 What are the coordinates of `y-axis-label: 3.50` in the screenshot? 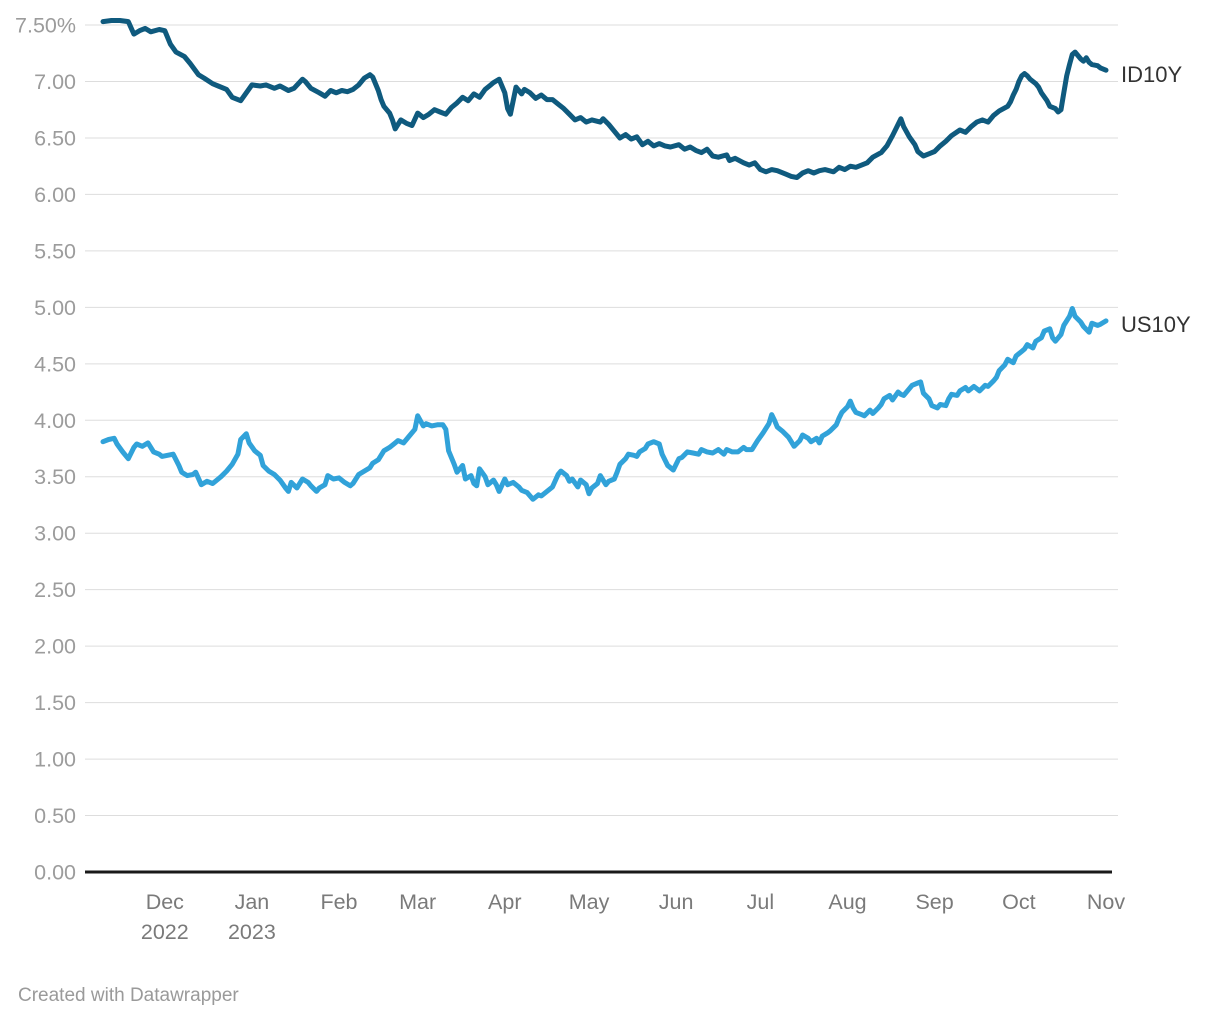 It's located at (55, 477).